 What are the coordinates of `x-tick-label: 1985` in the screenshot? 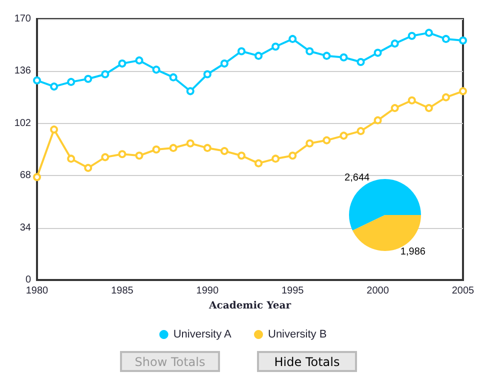 It's located at (122, 291).